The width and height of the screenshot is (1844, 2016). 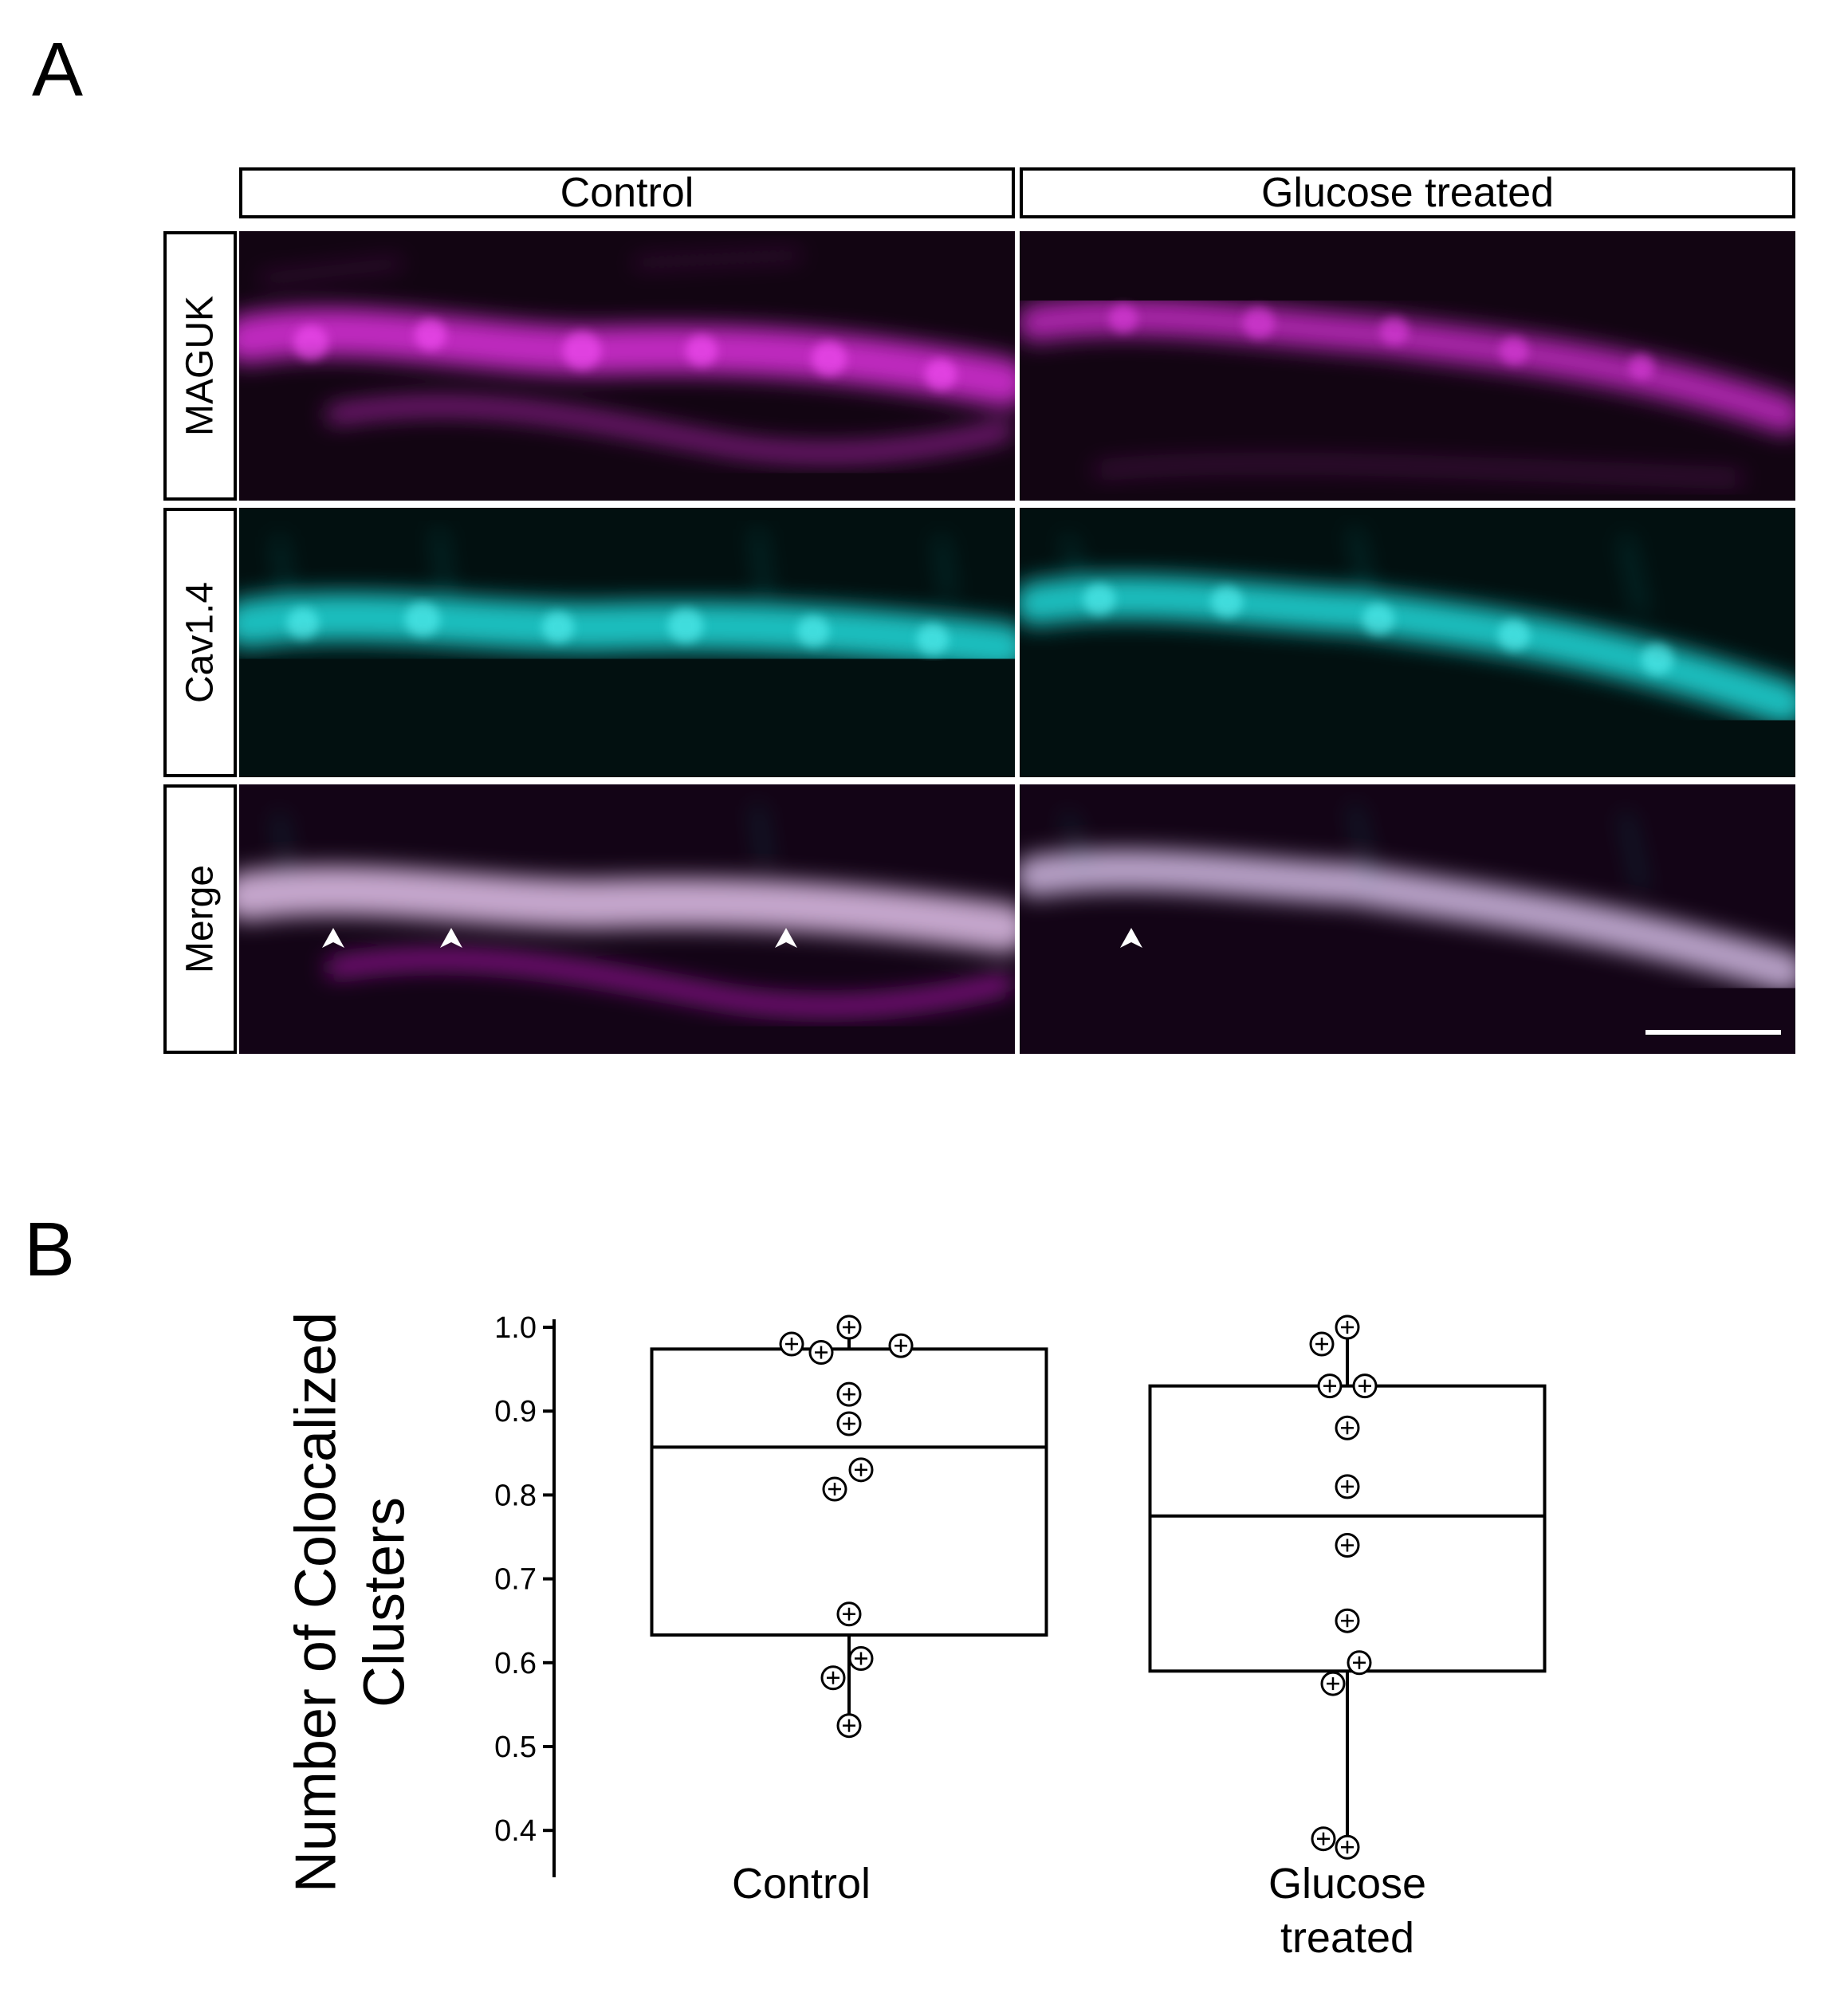 I want to click on micrograph-control-maguk, so click(x=627, y=366).